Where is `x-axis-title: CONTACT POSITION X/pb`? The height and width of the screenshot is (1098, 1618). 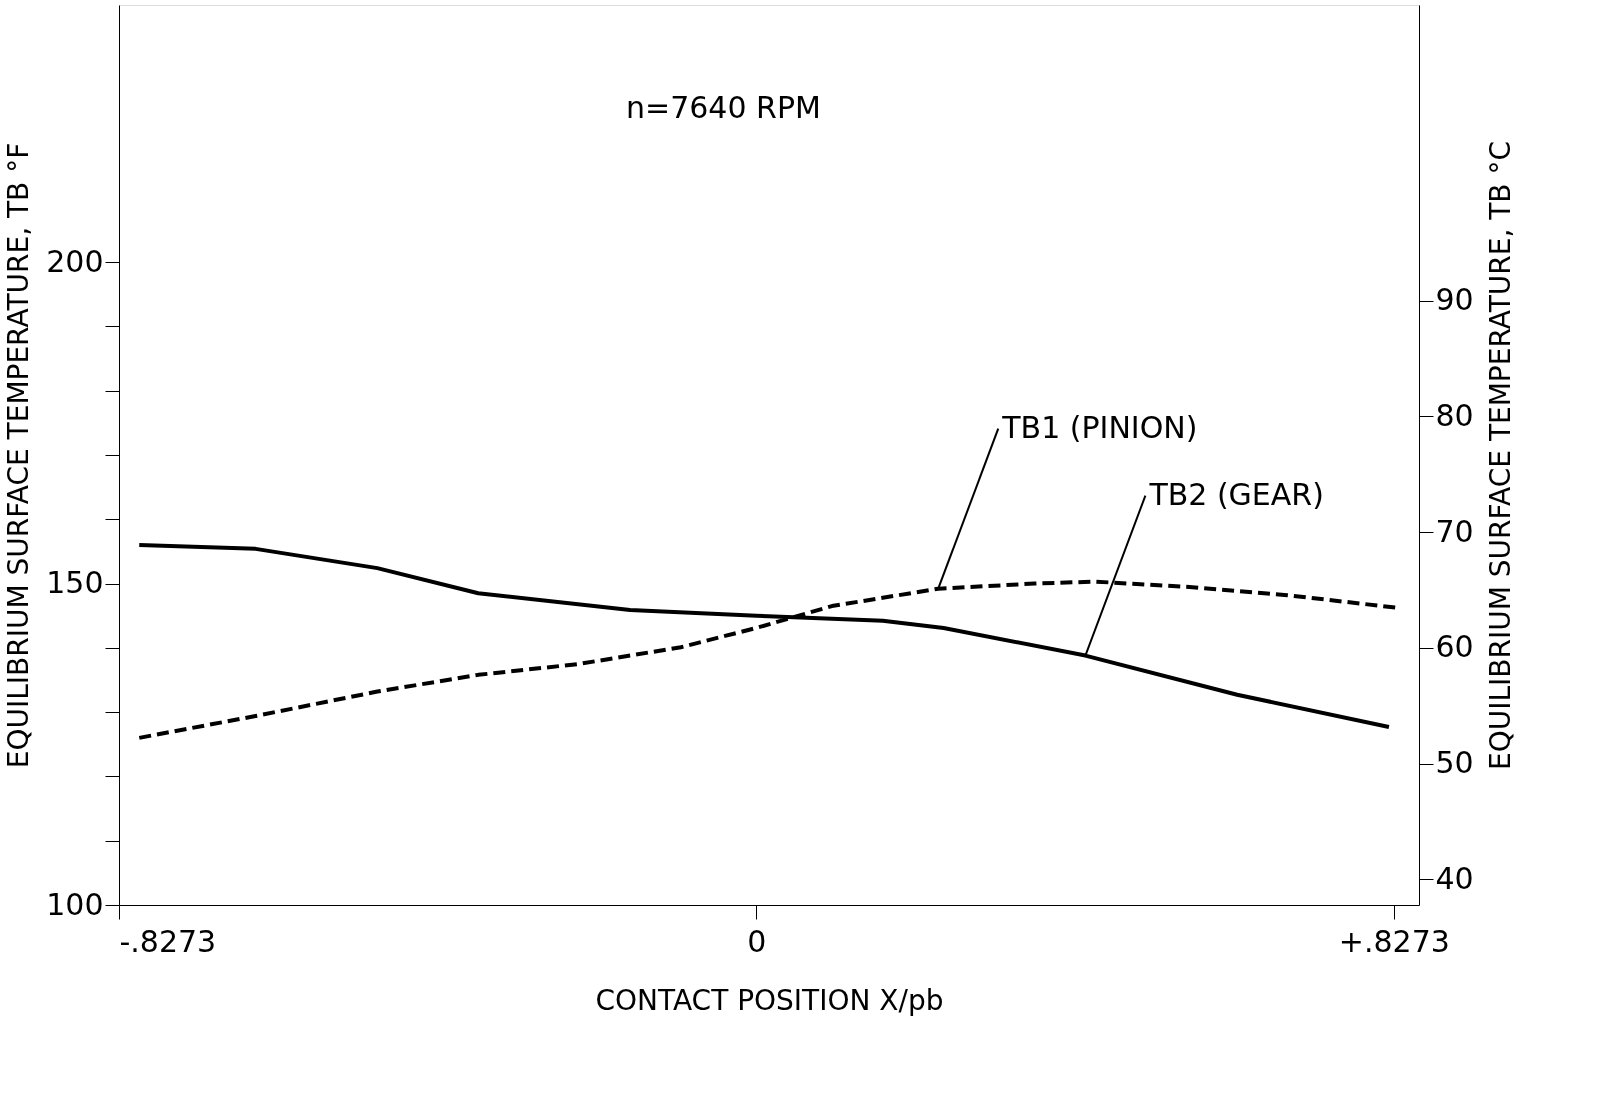 x-axis-title: CONTACT POSITION X/pb is located at coordinates (769, 1000).